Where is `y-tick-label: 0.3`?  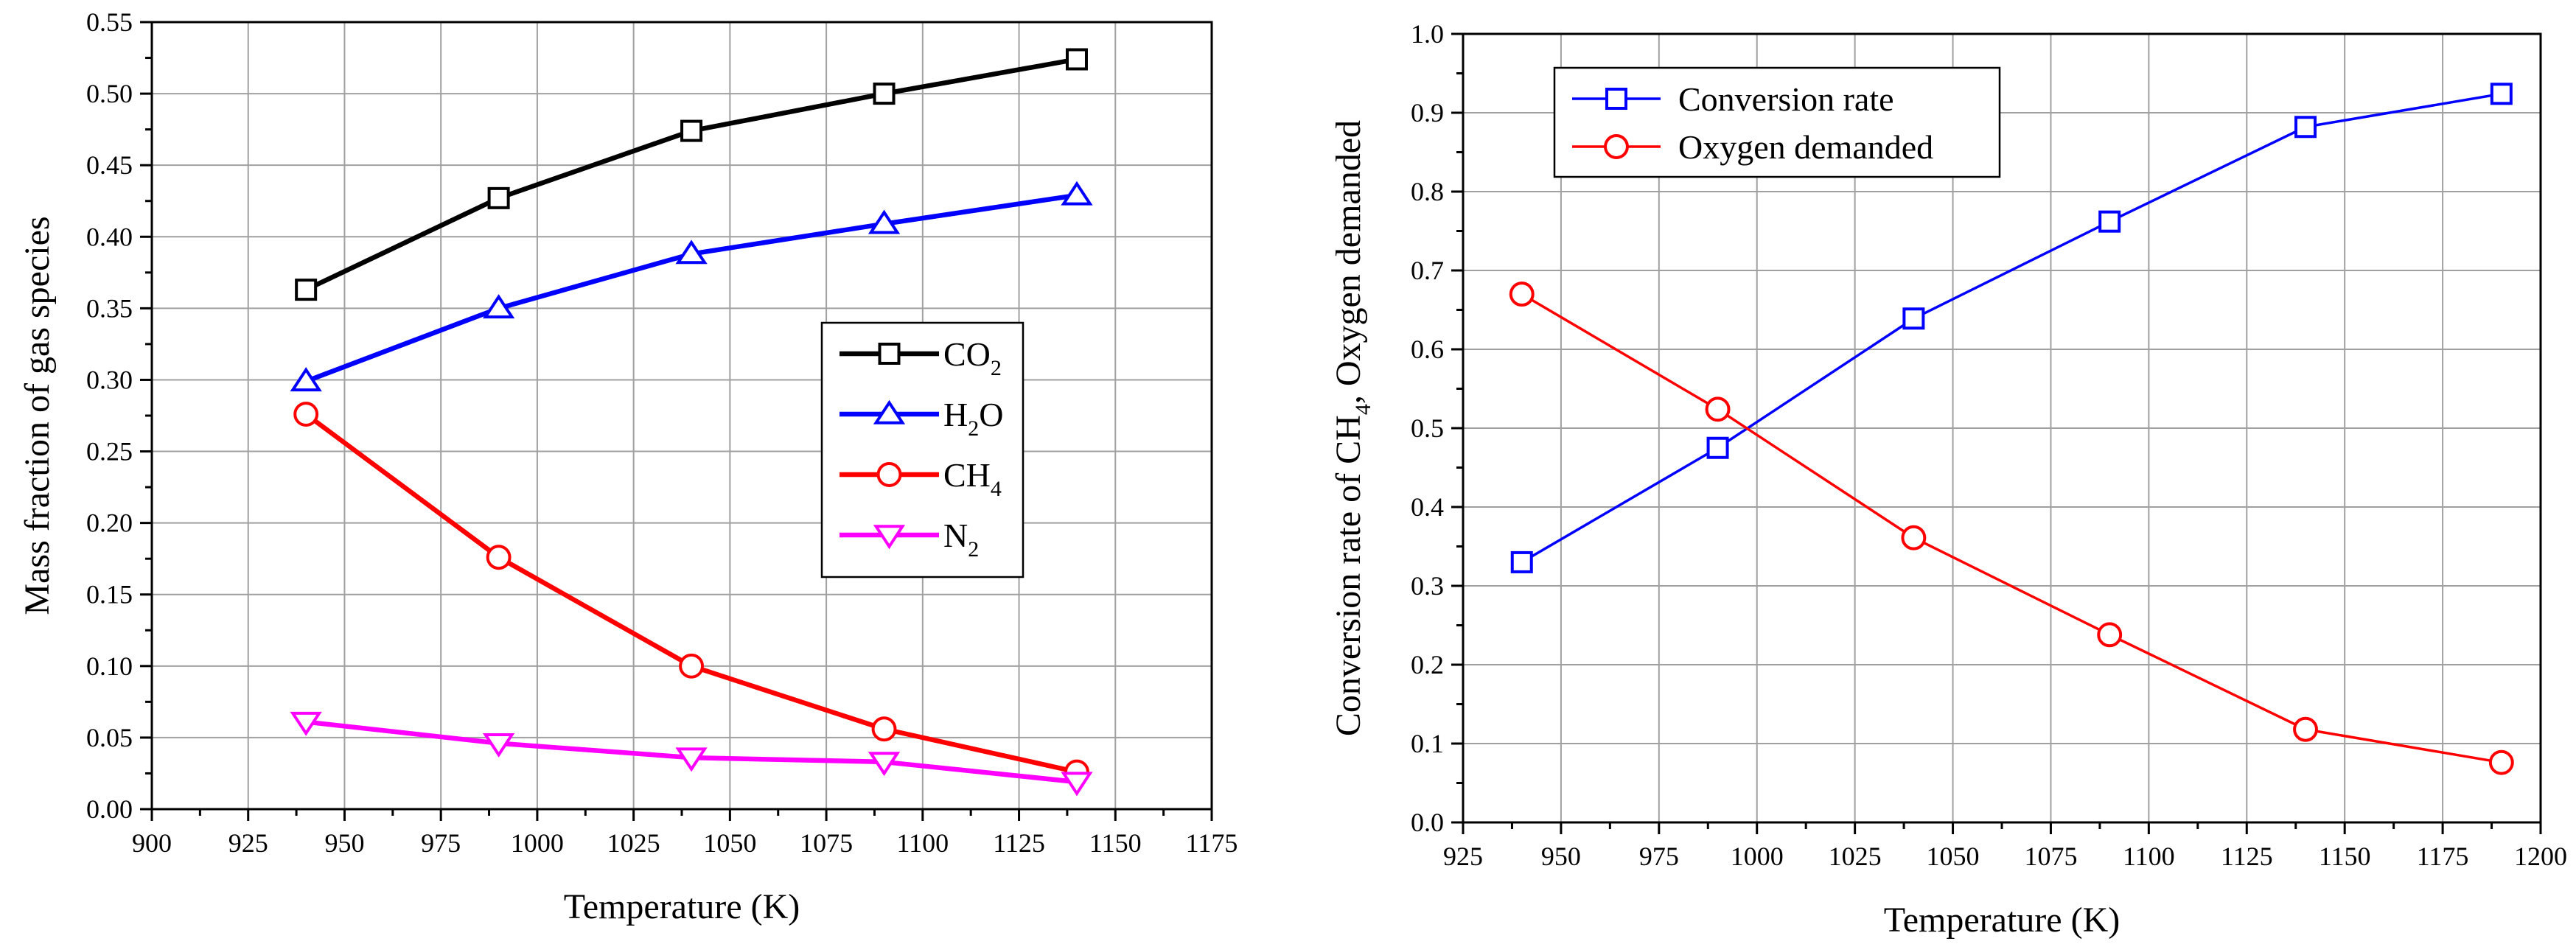
y-tick-label: 0.3 is located at coordinates (1427, 586).